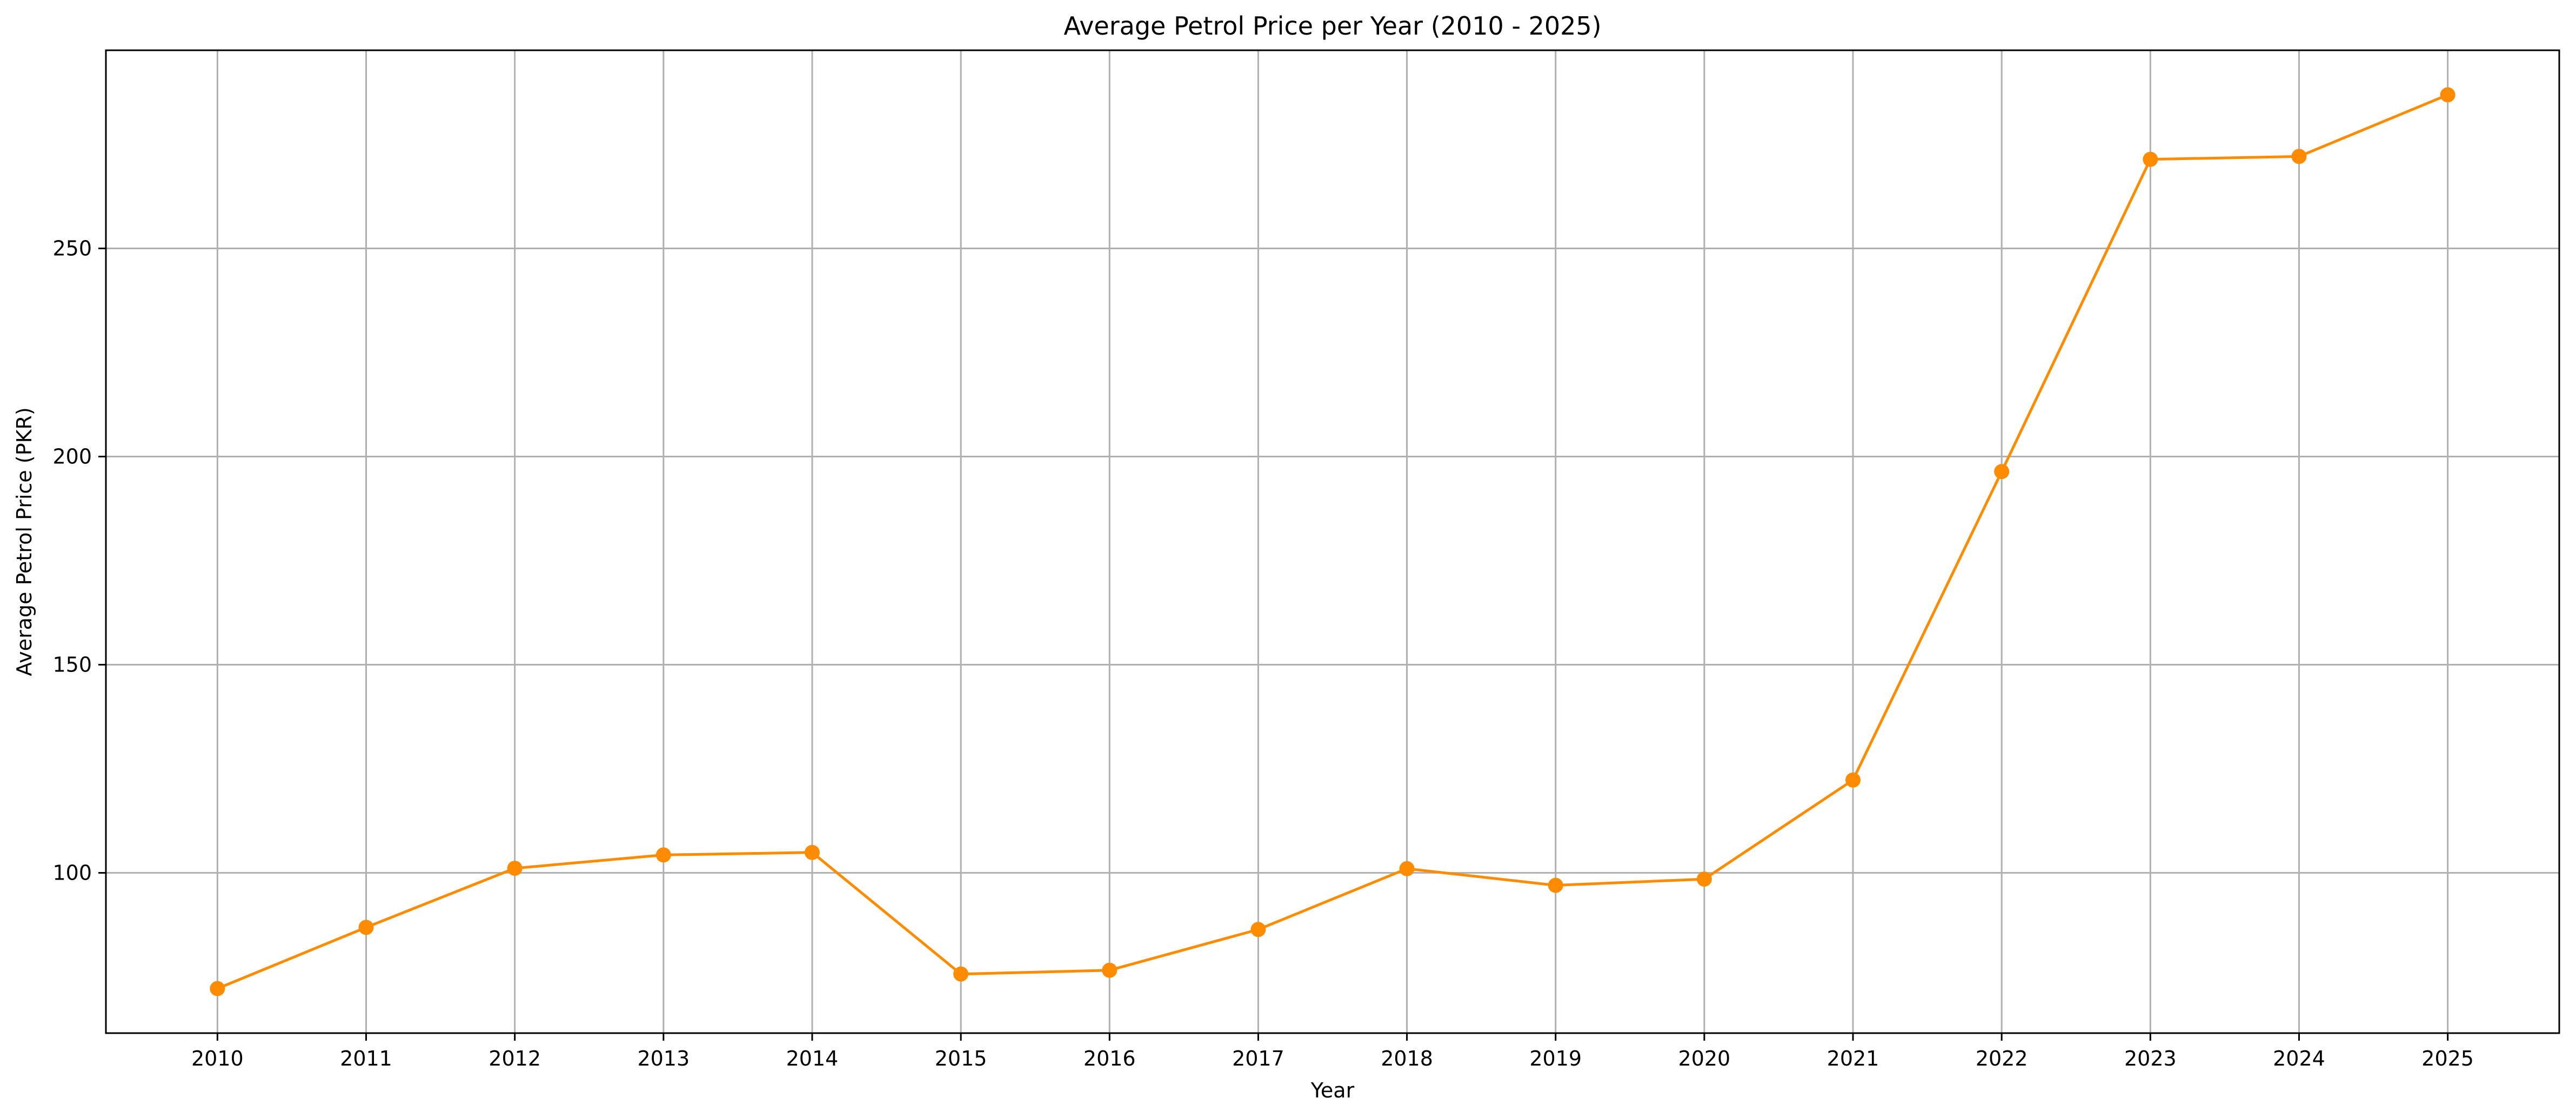 The width and height of the screenshot is (2576, 1118). I want to click on data-point-2019, so click(1555, 885).